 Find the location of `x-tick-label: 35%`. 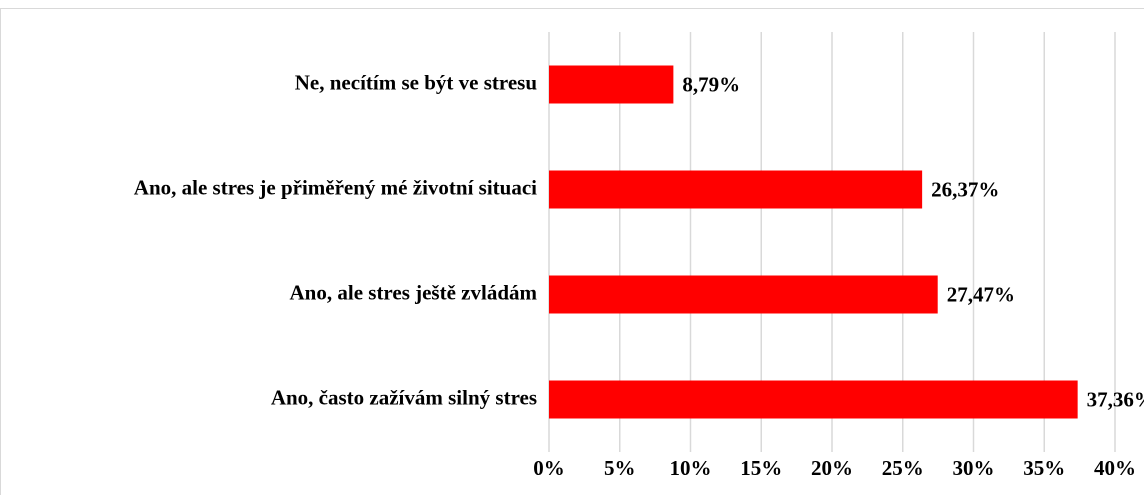

x-tick-label: 35% is located at coordinates (1044, 468).